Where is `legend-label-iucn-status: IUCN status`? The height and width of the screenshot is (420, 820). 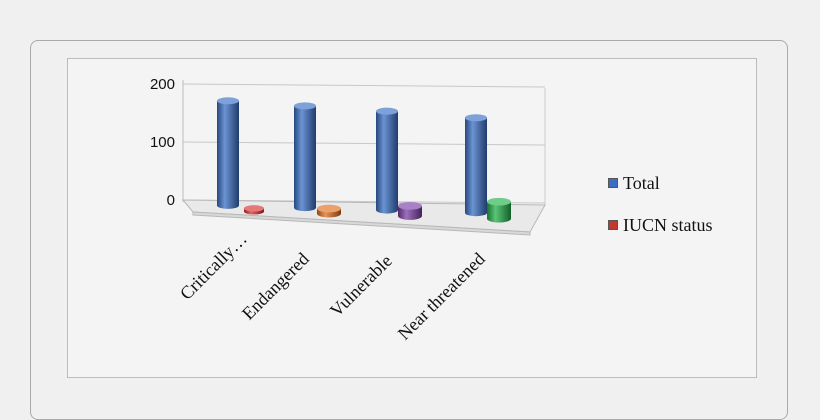
legend-label-iucn-status: IUCN status is located at coordinates (668, 224).